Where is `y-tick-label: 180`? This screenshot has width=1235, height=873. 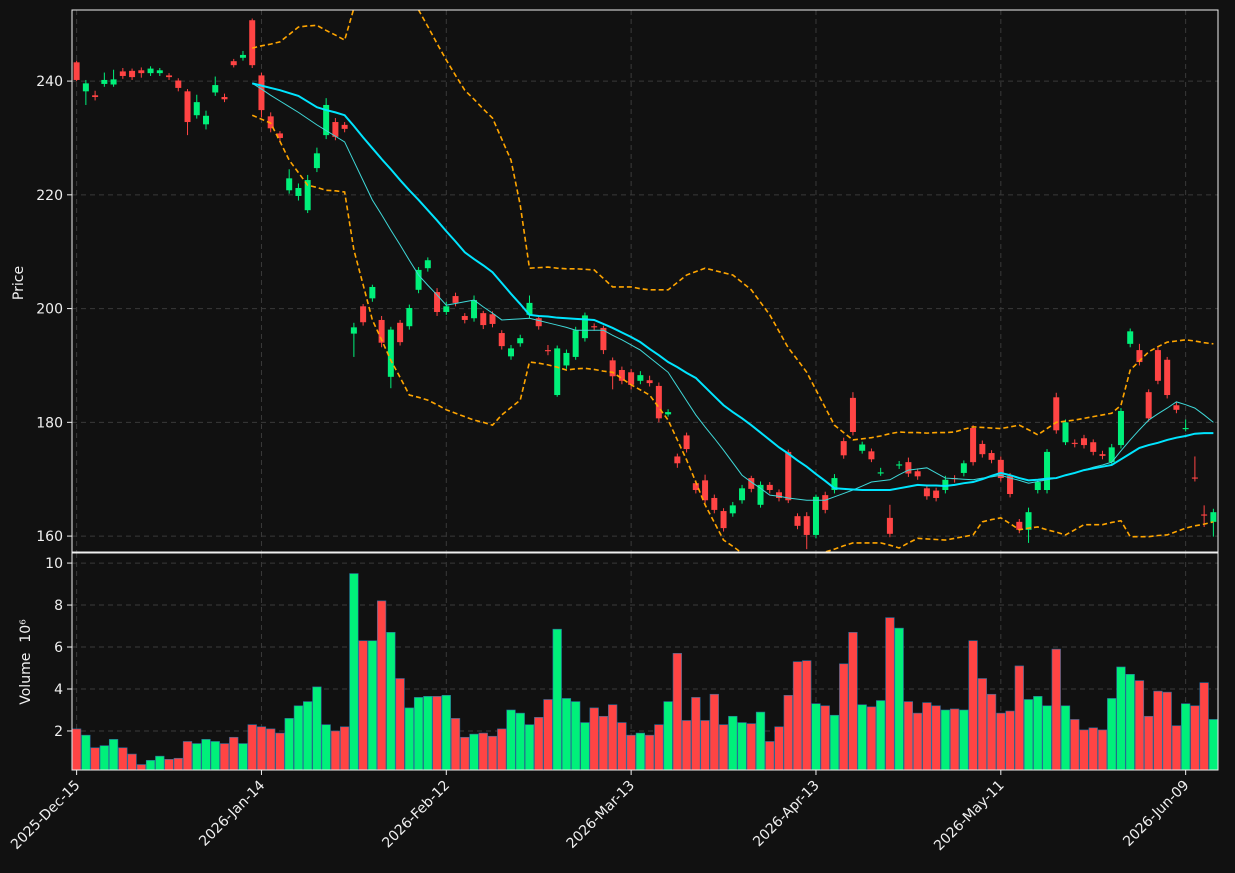 y-tick-label: 180 is located at coordinates (49, 423).